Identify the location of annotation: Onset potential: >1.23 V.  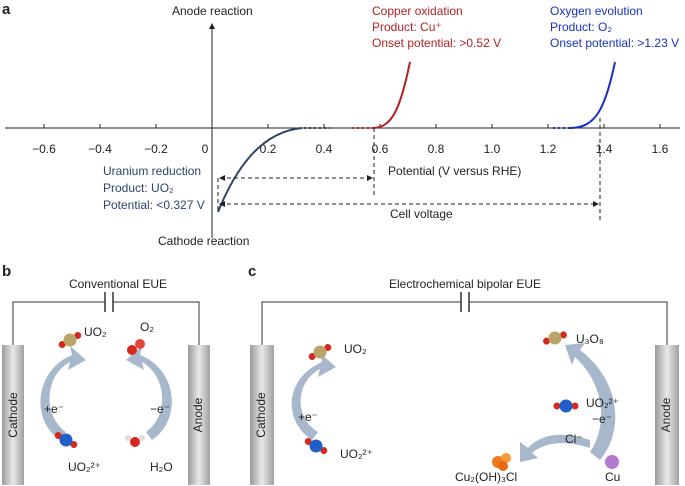
(614, 43).